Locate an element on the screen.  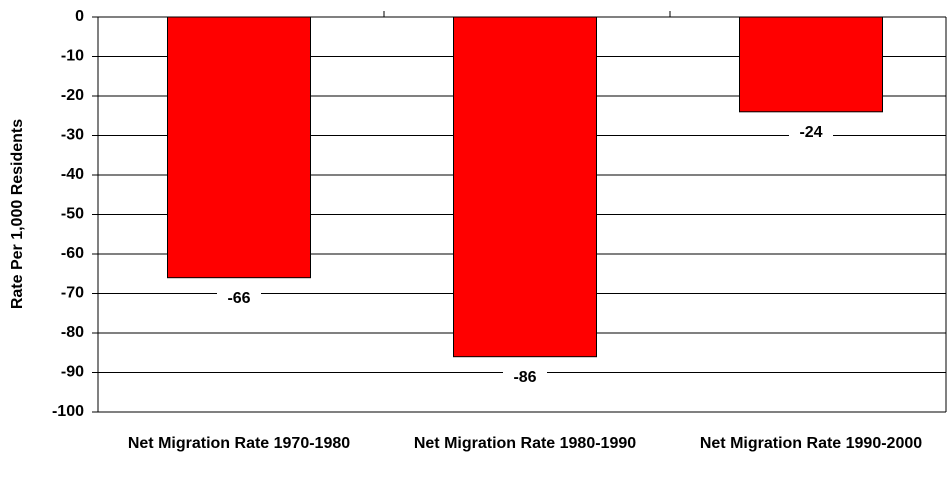
x-tick-label: Net Migration Rate 1970-1980 is located at coordinates (239, 443).